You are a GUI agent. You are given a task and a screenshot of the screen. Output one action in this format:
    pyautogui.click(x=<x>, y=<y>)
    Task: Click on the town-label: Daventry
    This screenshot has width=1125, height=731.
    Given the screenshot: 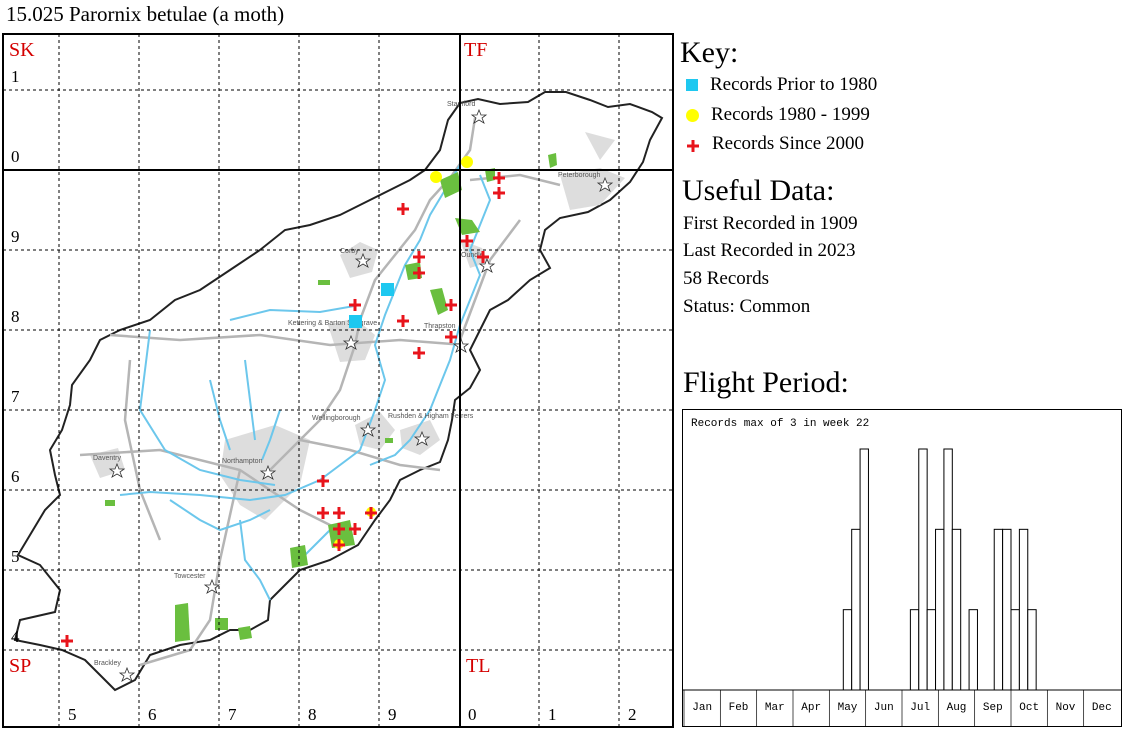 What is the action you would take?
    pyautogui.click(x=107, y=458)
    